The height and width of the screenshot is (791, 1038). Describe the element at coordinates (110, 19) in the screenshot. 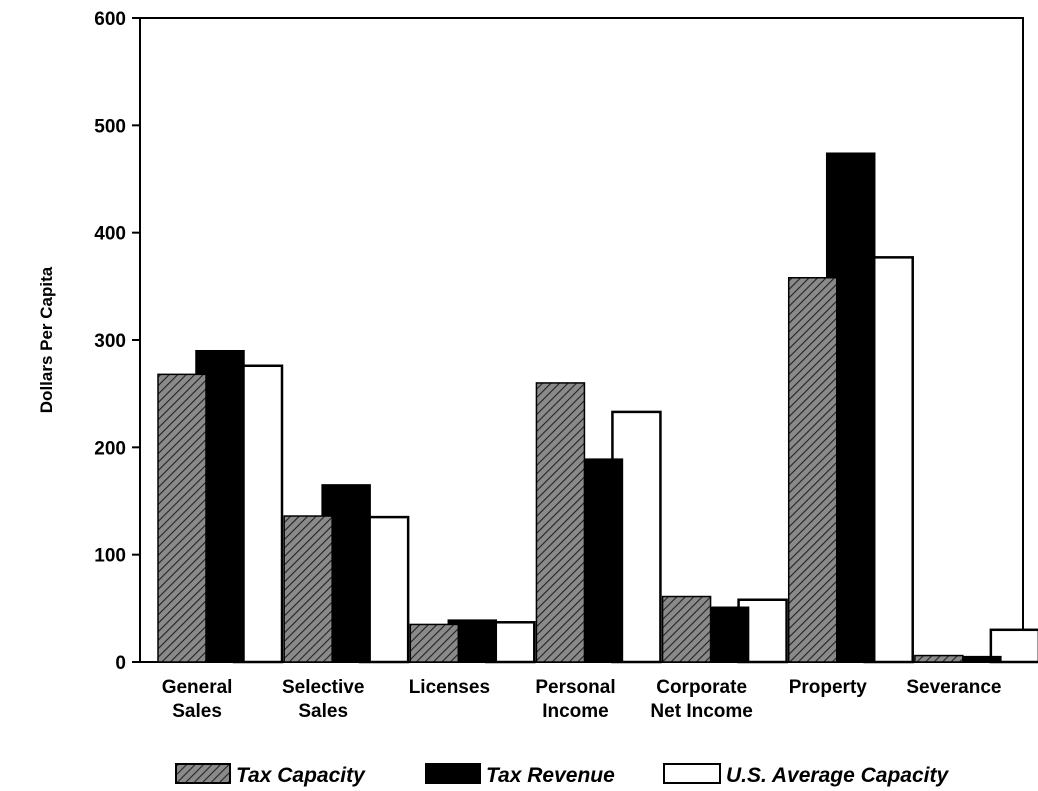

I see `y-tick-label: 600` at that location.